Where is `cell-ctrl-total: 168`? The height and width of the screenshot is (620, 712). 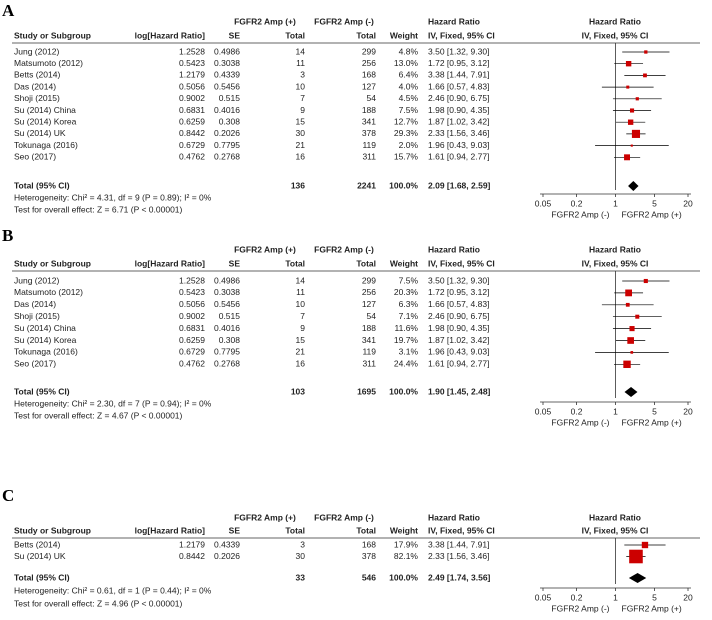 cell-ctrl-total: 168 is located at coordinates (369, 75).